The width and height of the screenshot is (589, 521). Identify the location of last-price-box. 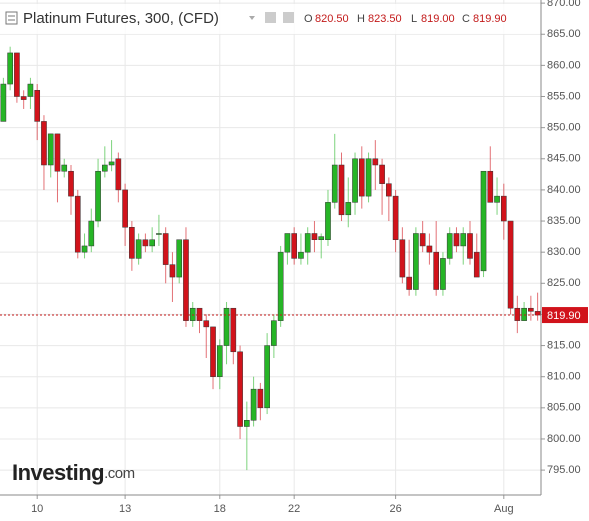
(565, 315).